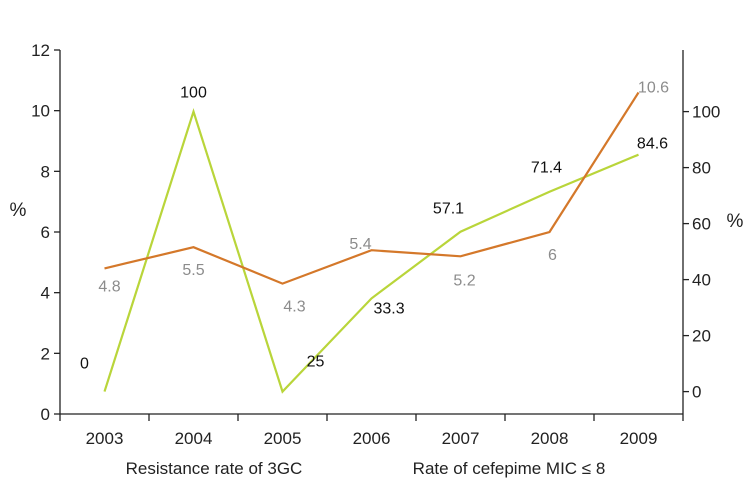 This screenshot has width=751, height=495. What do you see at coordinates (389, 308) in the screenshot?
I see `data-label-cefepime-mic: 33.3` at bounding box center [389, 308].